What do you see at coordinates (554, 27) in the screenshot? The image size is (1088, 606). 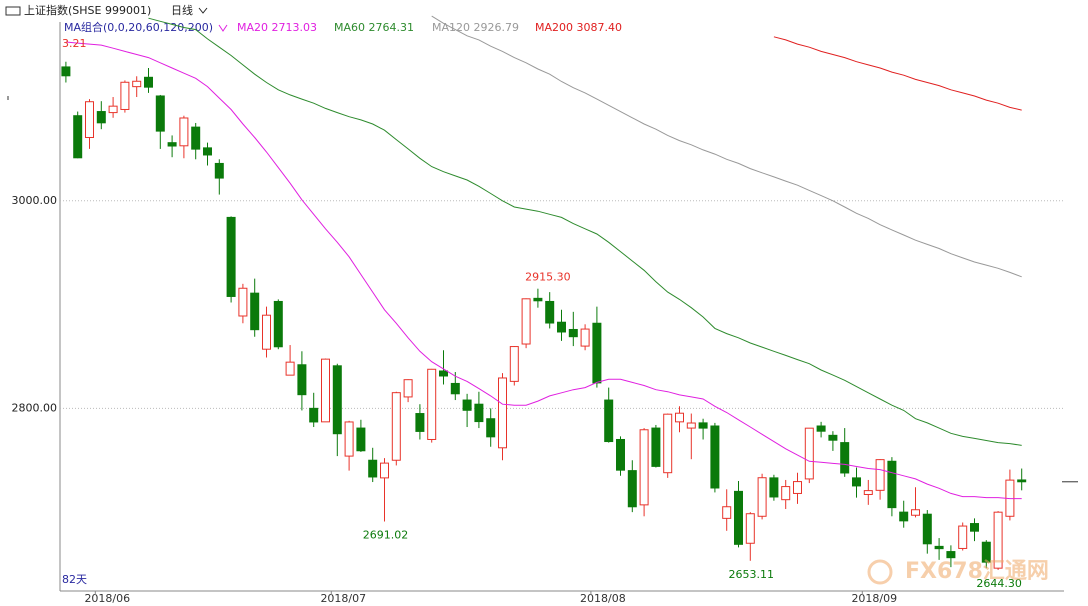 I see `legend-name: MA200` at bounding box center [554, 27].